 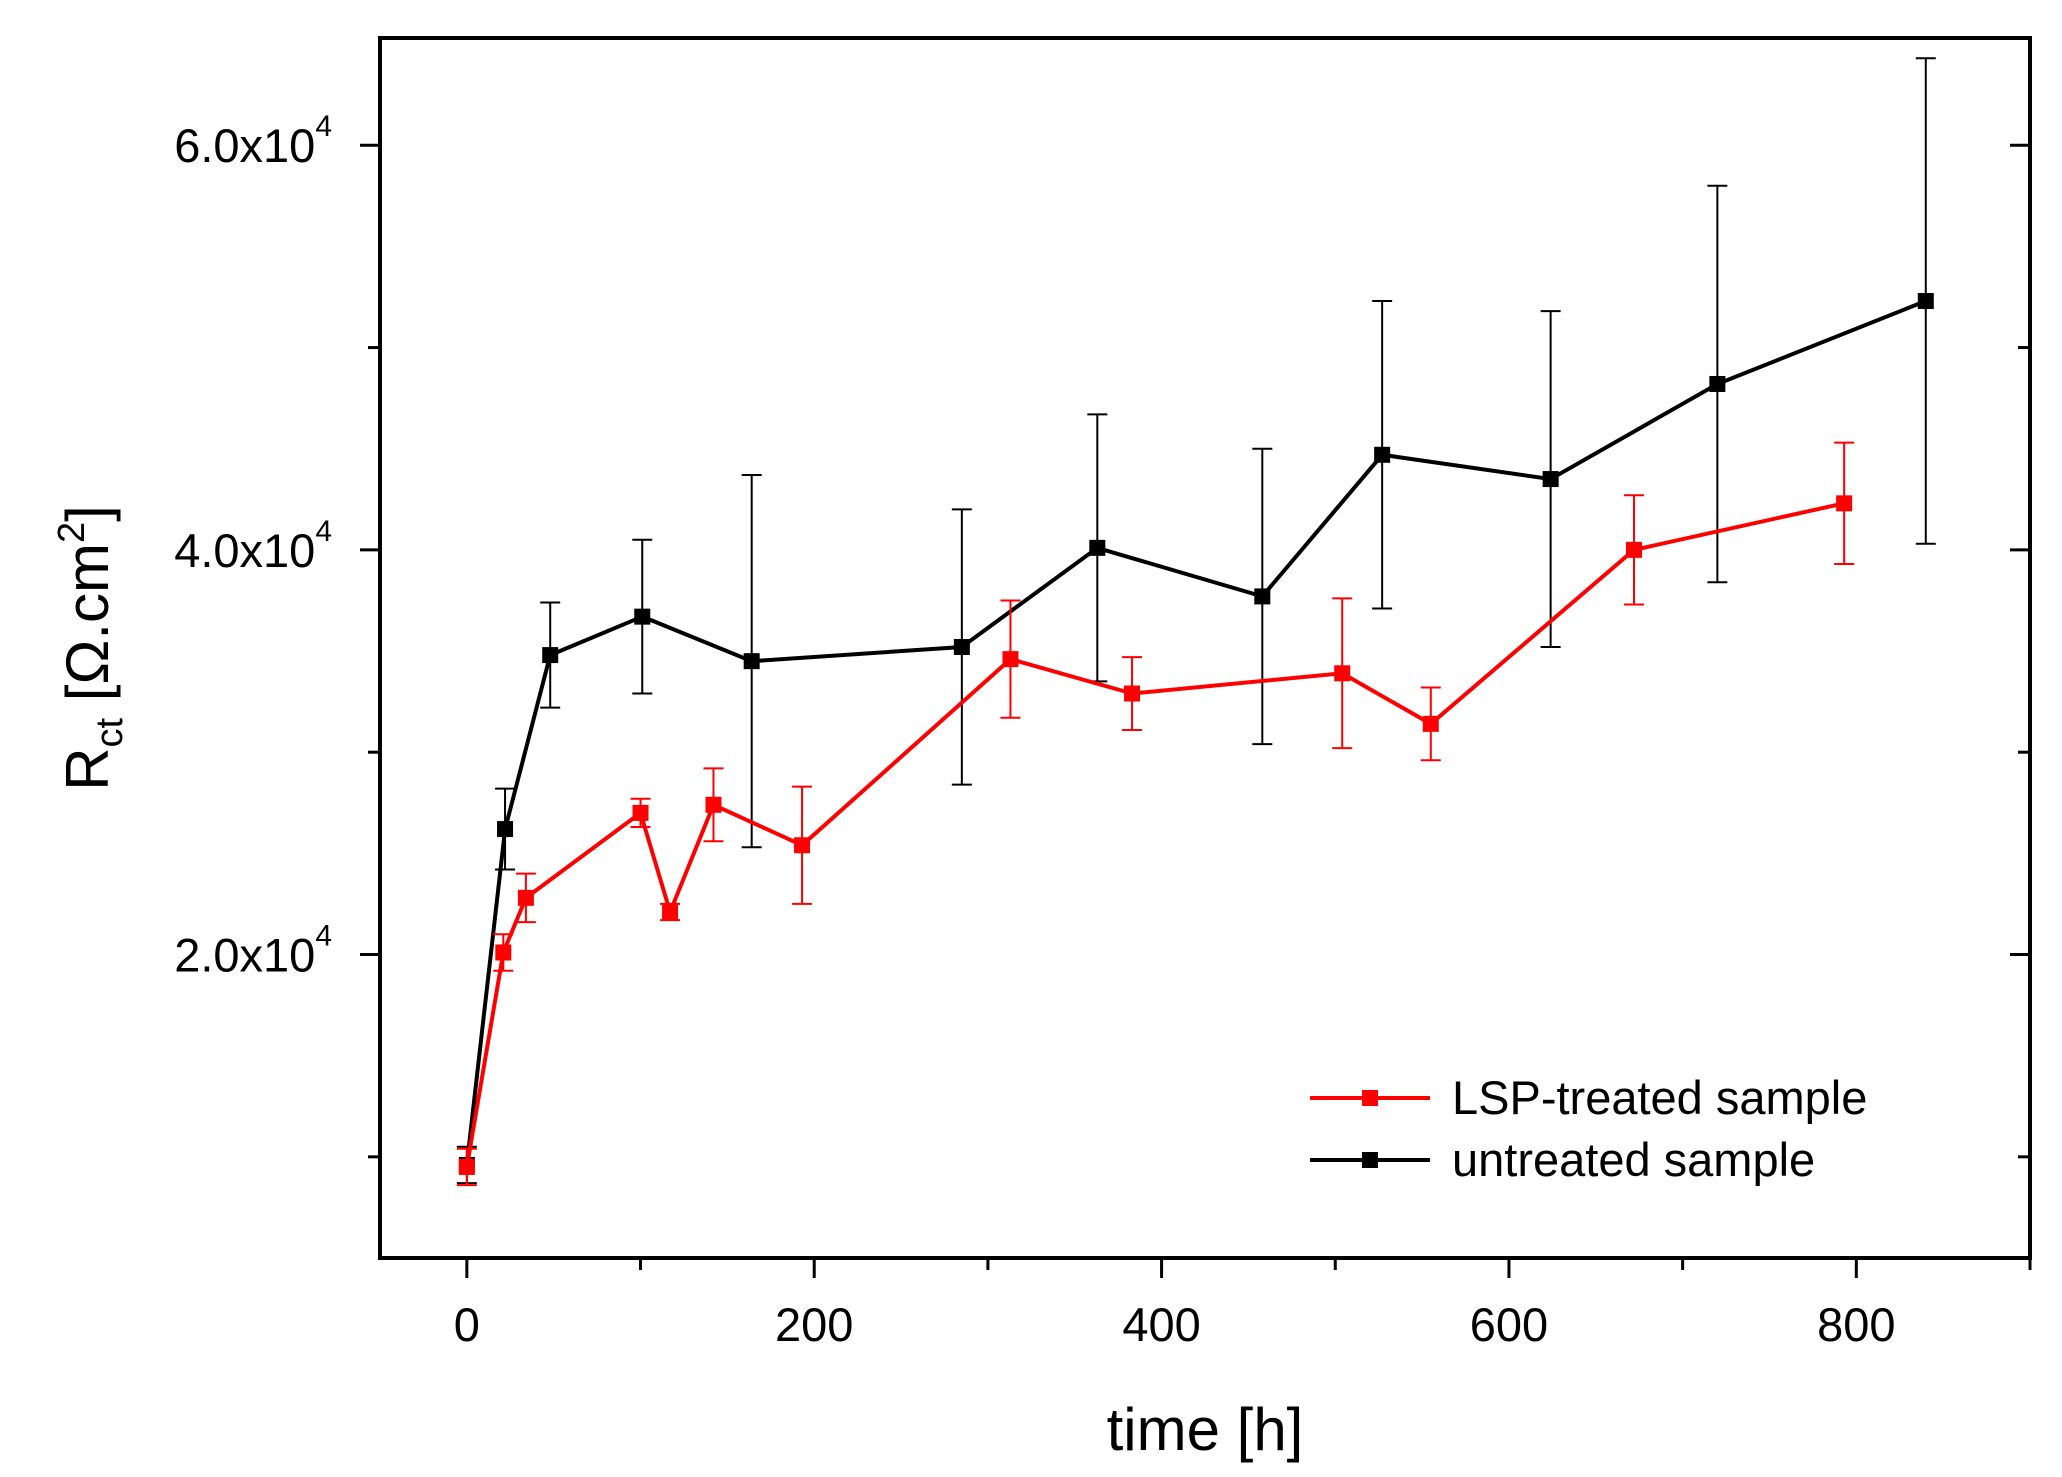 What do you see at coordinates (1588, 1128) in the screenshot?
I see `legend: LSP-treated sample untreated sample` at bounding box center [1588, 1128].